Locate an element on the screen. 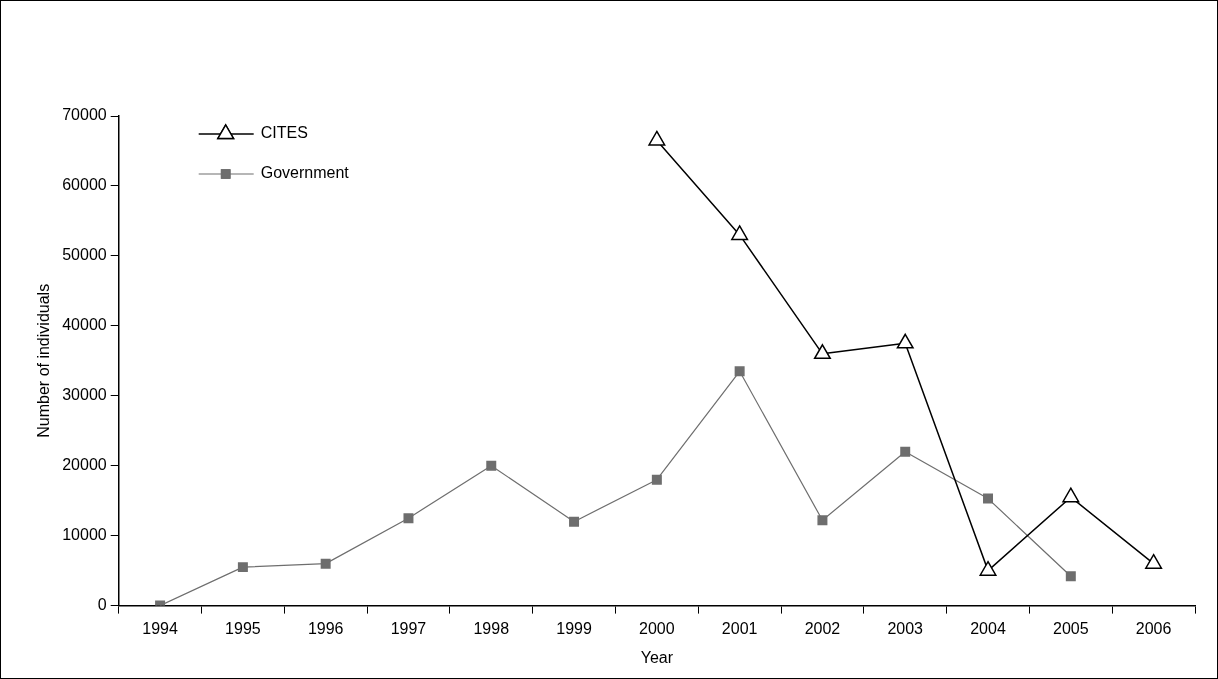 The width and height of the screenshot is (1218, 679). x-tick-label: 2005 is located at coordinates (1071, 628).